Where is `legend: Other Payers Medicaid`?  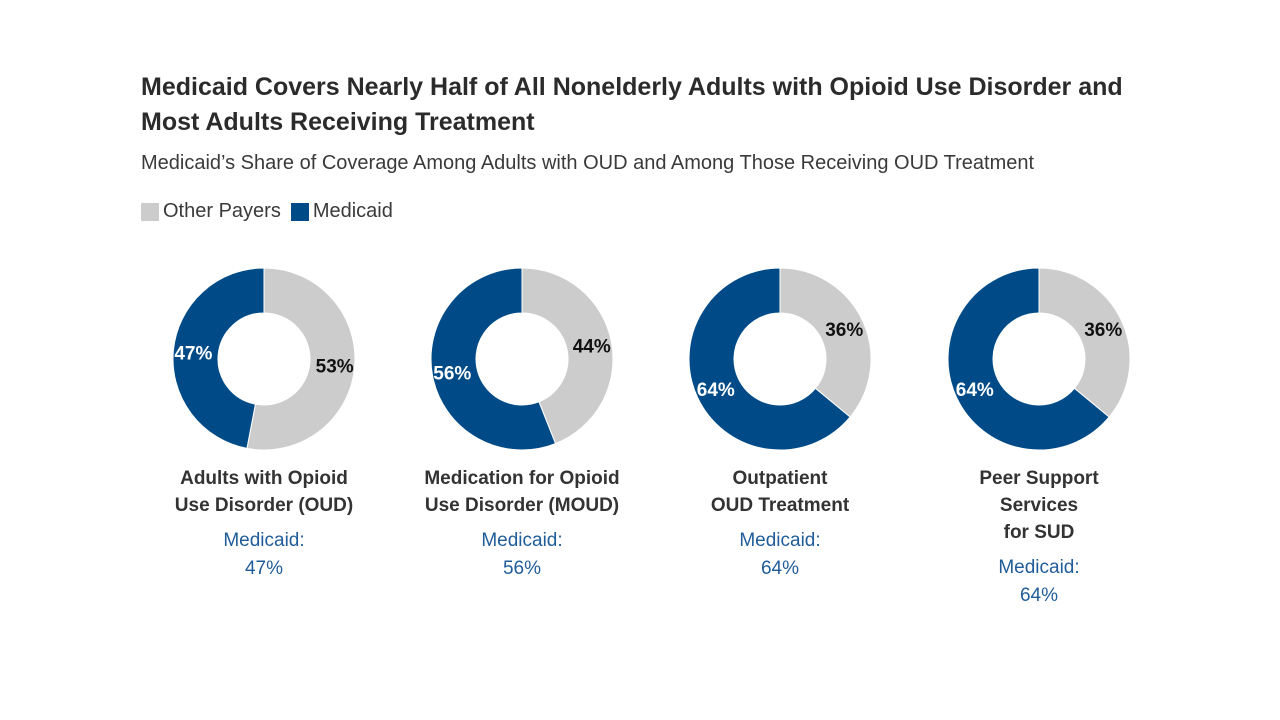
legend: Other Payers Medicaid is located at coordinates (272, 211).